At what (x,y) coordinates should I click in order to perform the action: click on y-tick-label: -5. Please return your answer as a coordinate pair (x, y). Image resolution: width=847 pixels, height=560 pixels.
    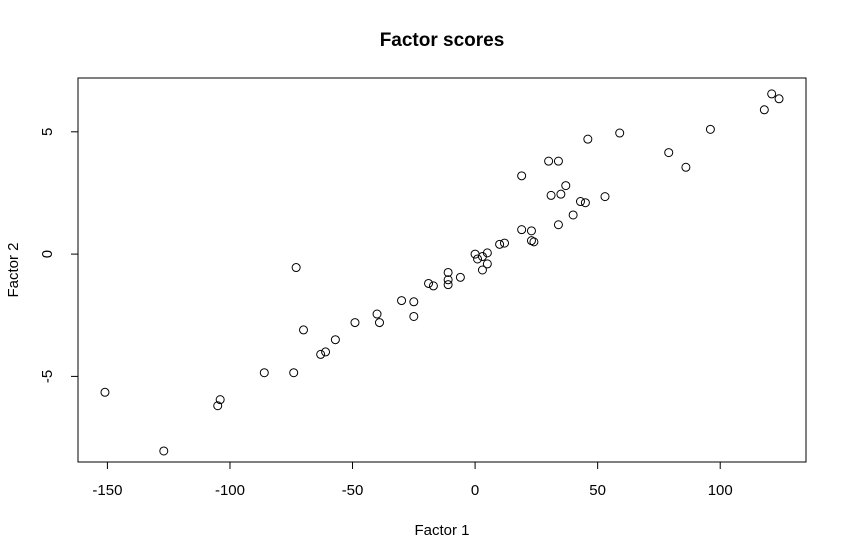
    Looking at the image, I should click on (47, 376).